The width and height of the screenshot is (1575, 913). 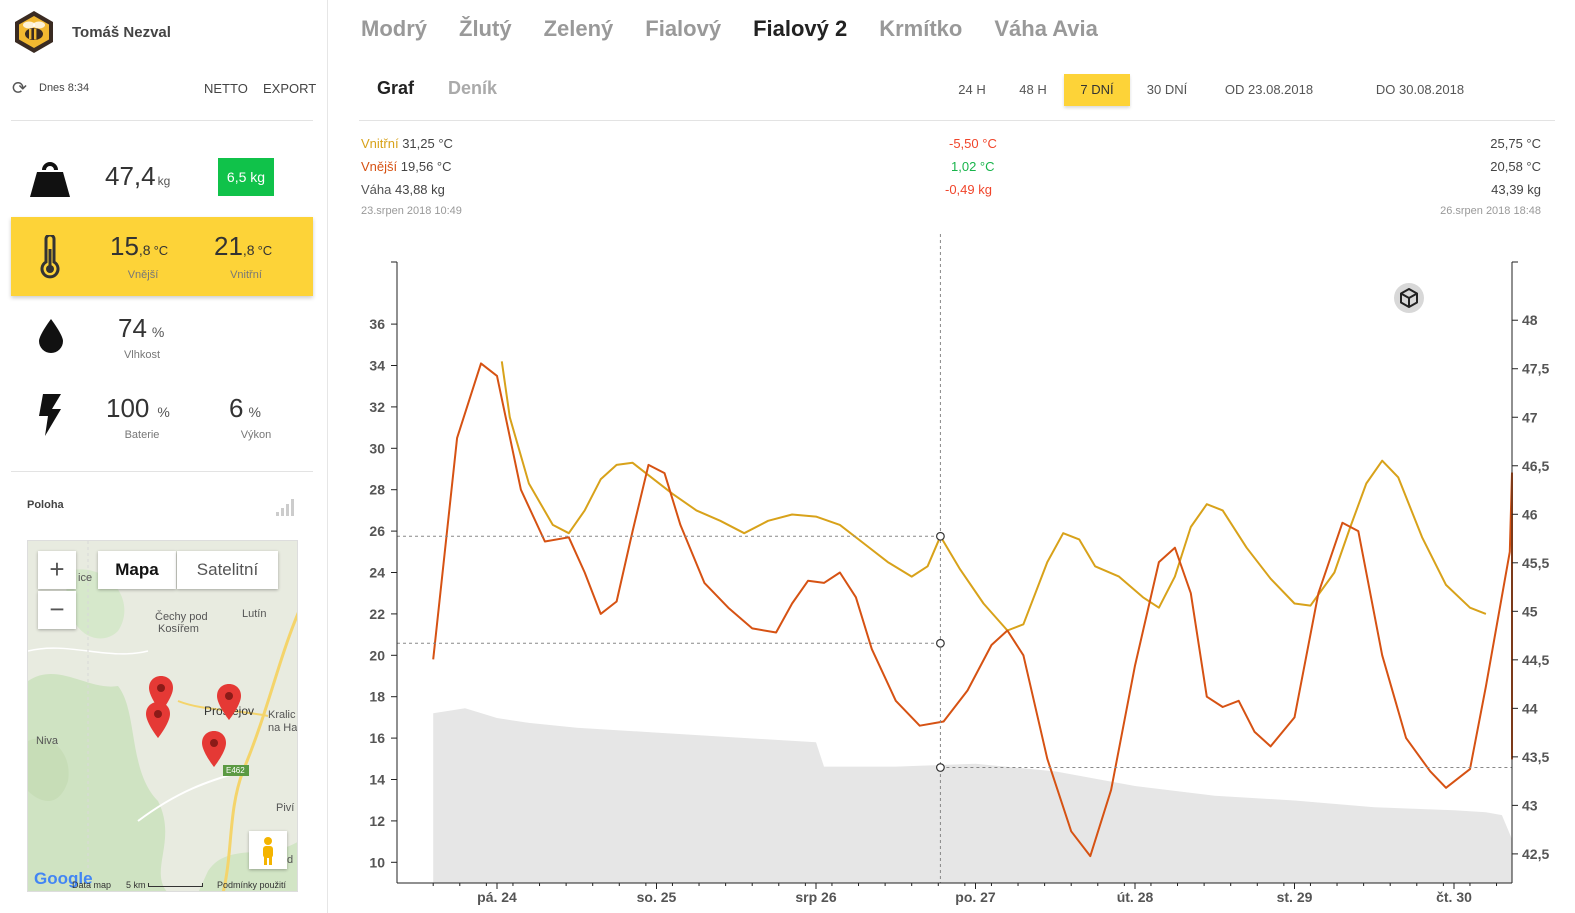 What do you see at coordinates (1269, 89) in the screenshot?
I see `date-from: OD 23.08.2018` at bounding box center [1269, 89].